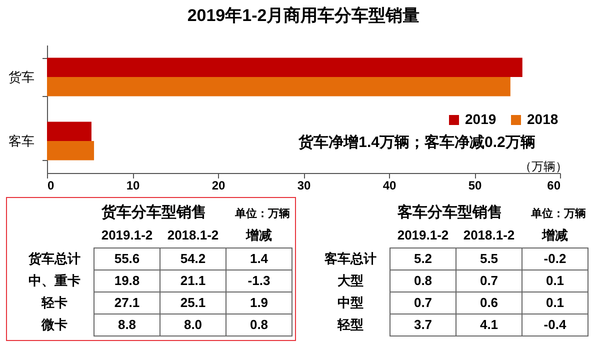 Image resolution: width=600 pixels, height=346 pixels. Describe the element at coordinates (489, 302) in the screenshot. I see `data-label: 0.6` at that location.